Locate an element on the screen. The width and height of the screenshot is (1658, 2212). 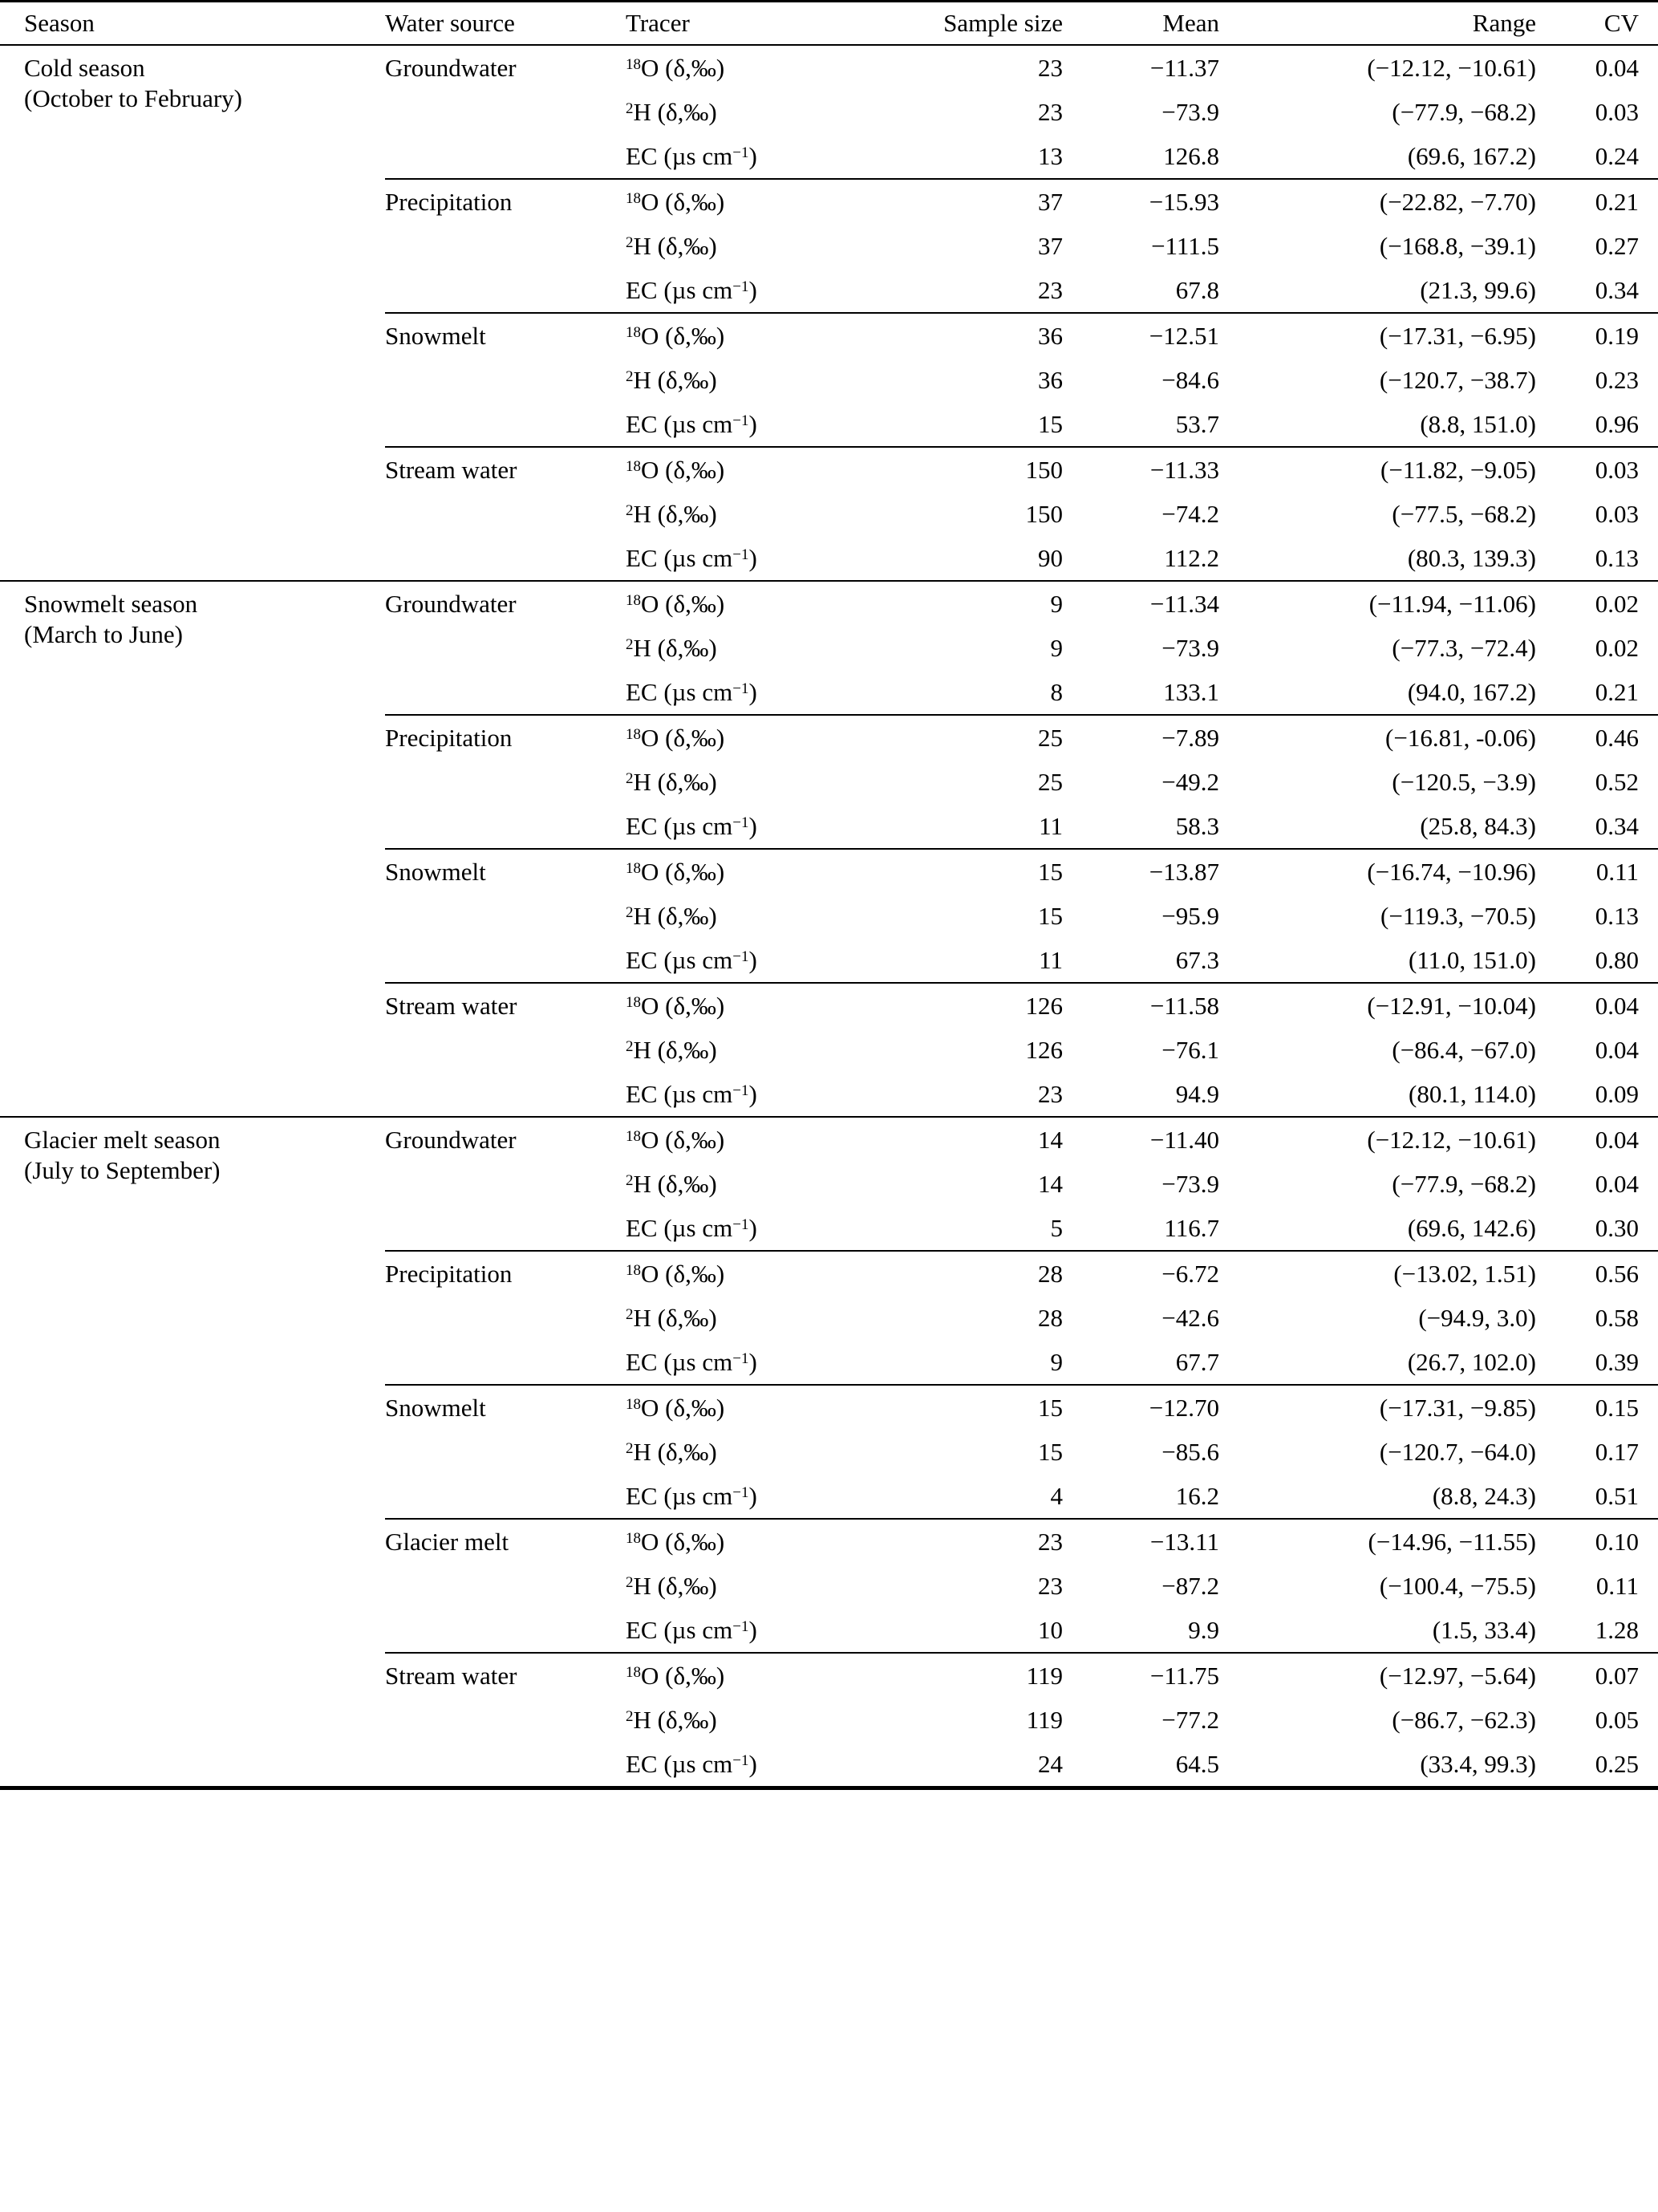
mean-cell: 58.3 is located at coordinates (1197, 826).